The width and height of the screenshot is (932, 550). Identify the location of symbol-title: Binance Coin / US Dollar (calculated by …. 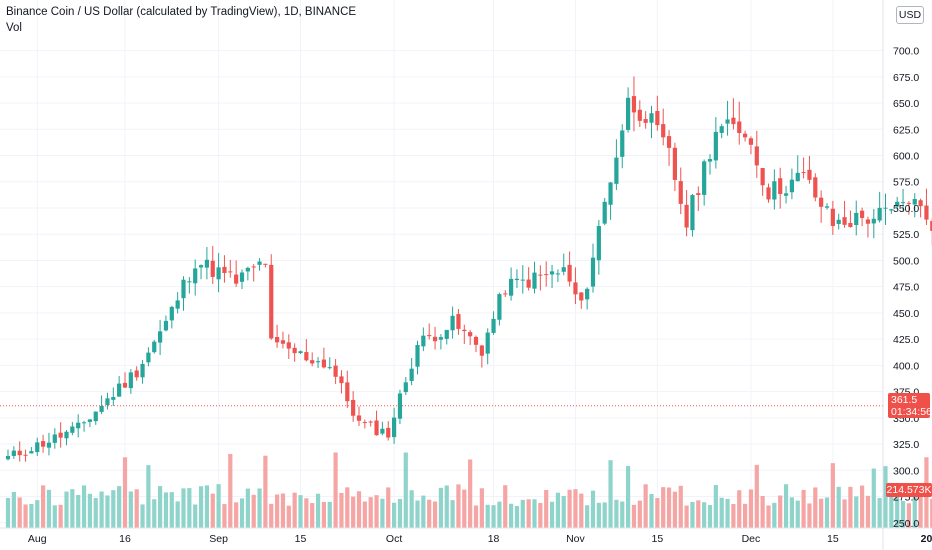
(181, 12).